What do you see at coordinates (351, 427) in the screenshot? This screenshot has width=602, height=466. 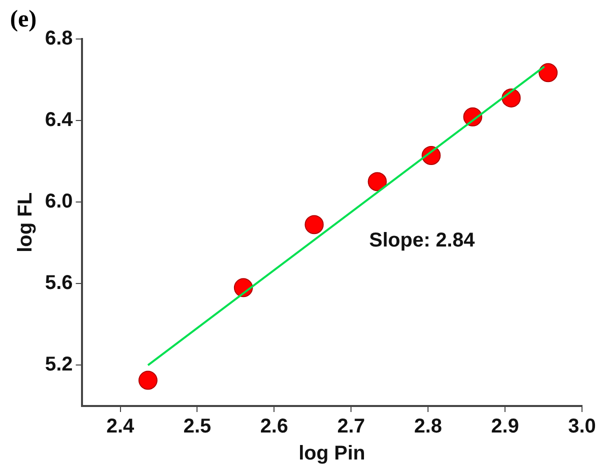 I see `x-tick-label: 2.7` at bounding box center [351, 427].